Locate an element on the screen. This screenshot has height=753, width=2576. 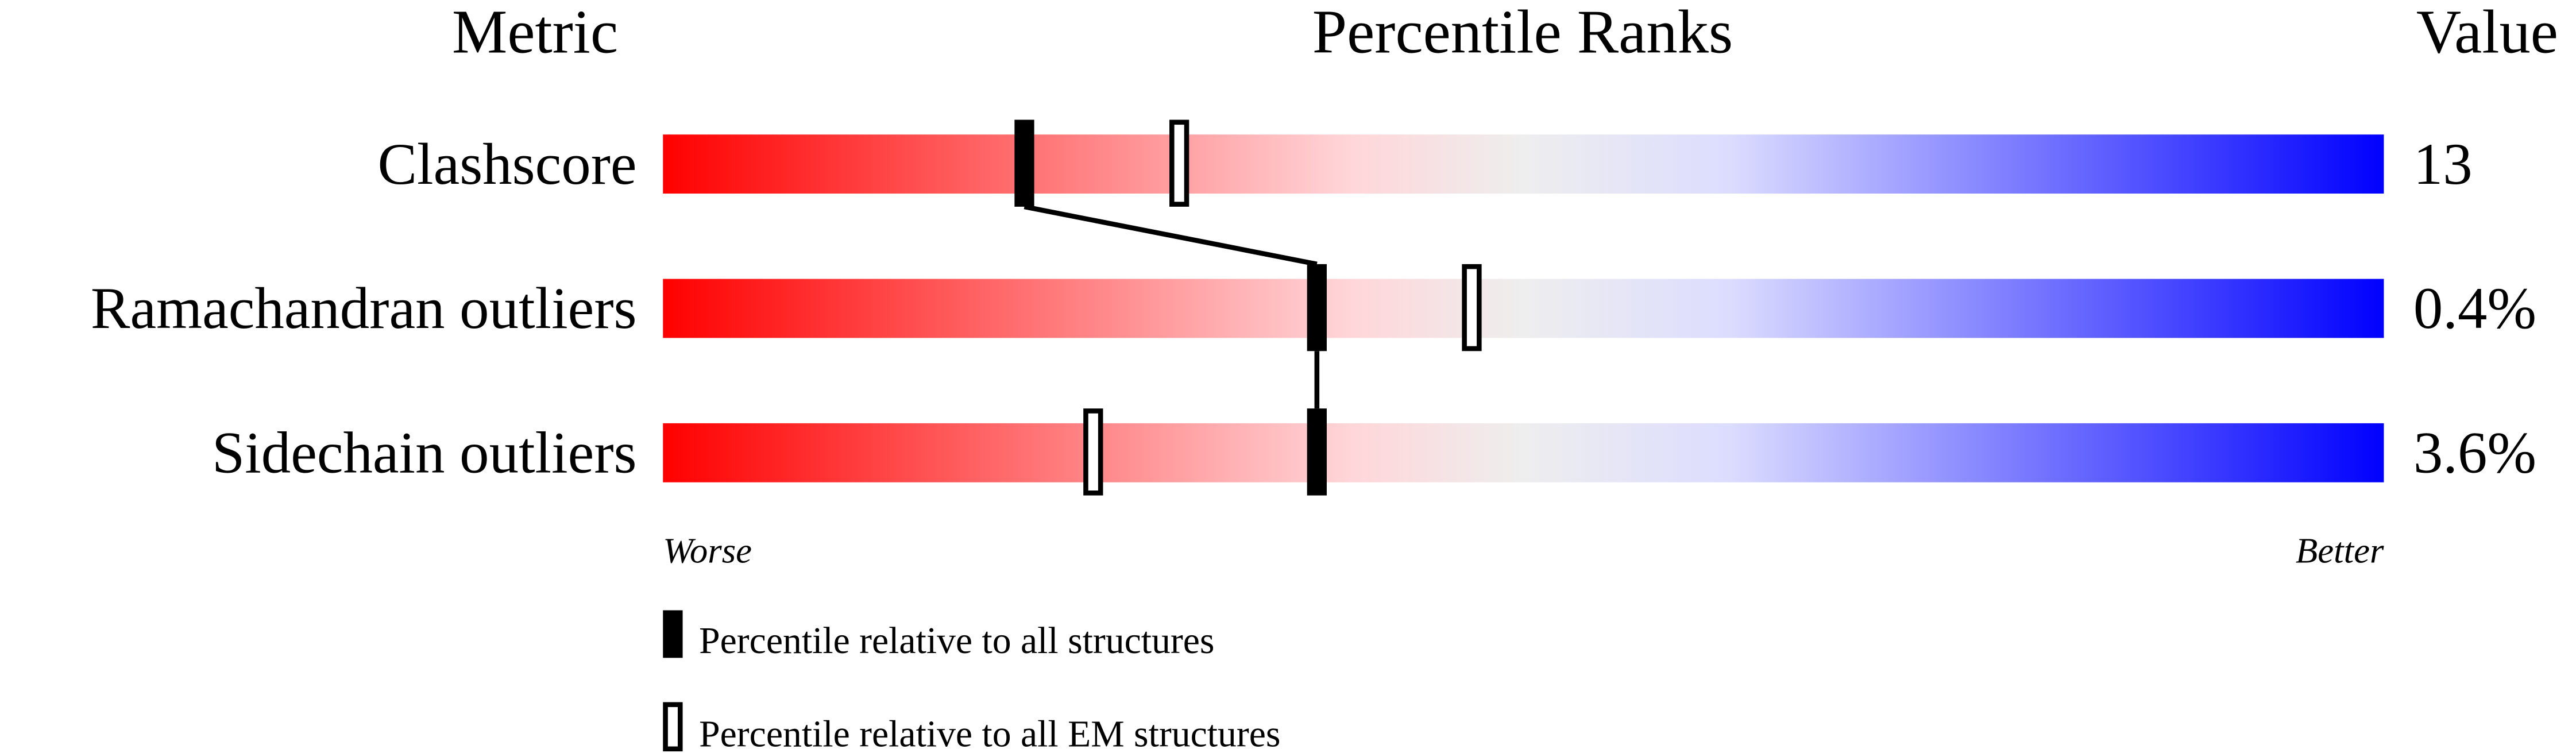
header-percentile-ranks: Percentile Ranks is located at coordinates (1522, 33).